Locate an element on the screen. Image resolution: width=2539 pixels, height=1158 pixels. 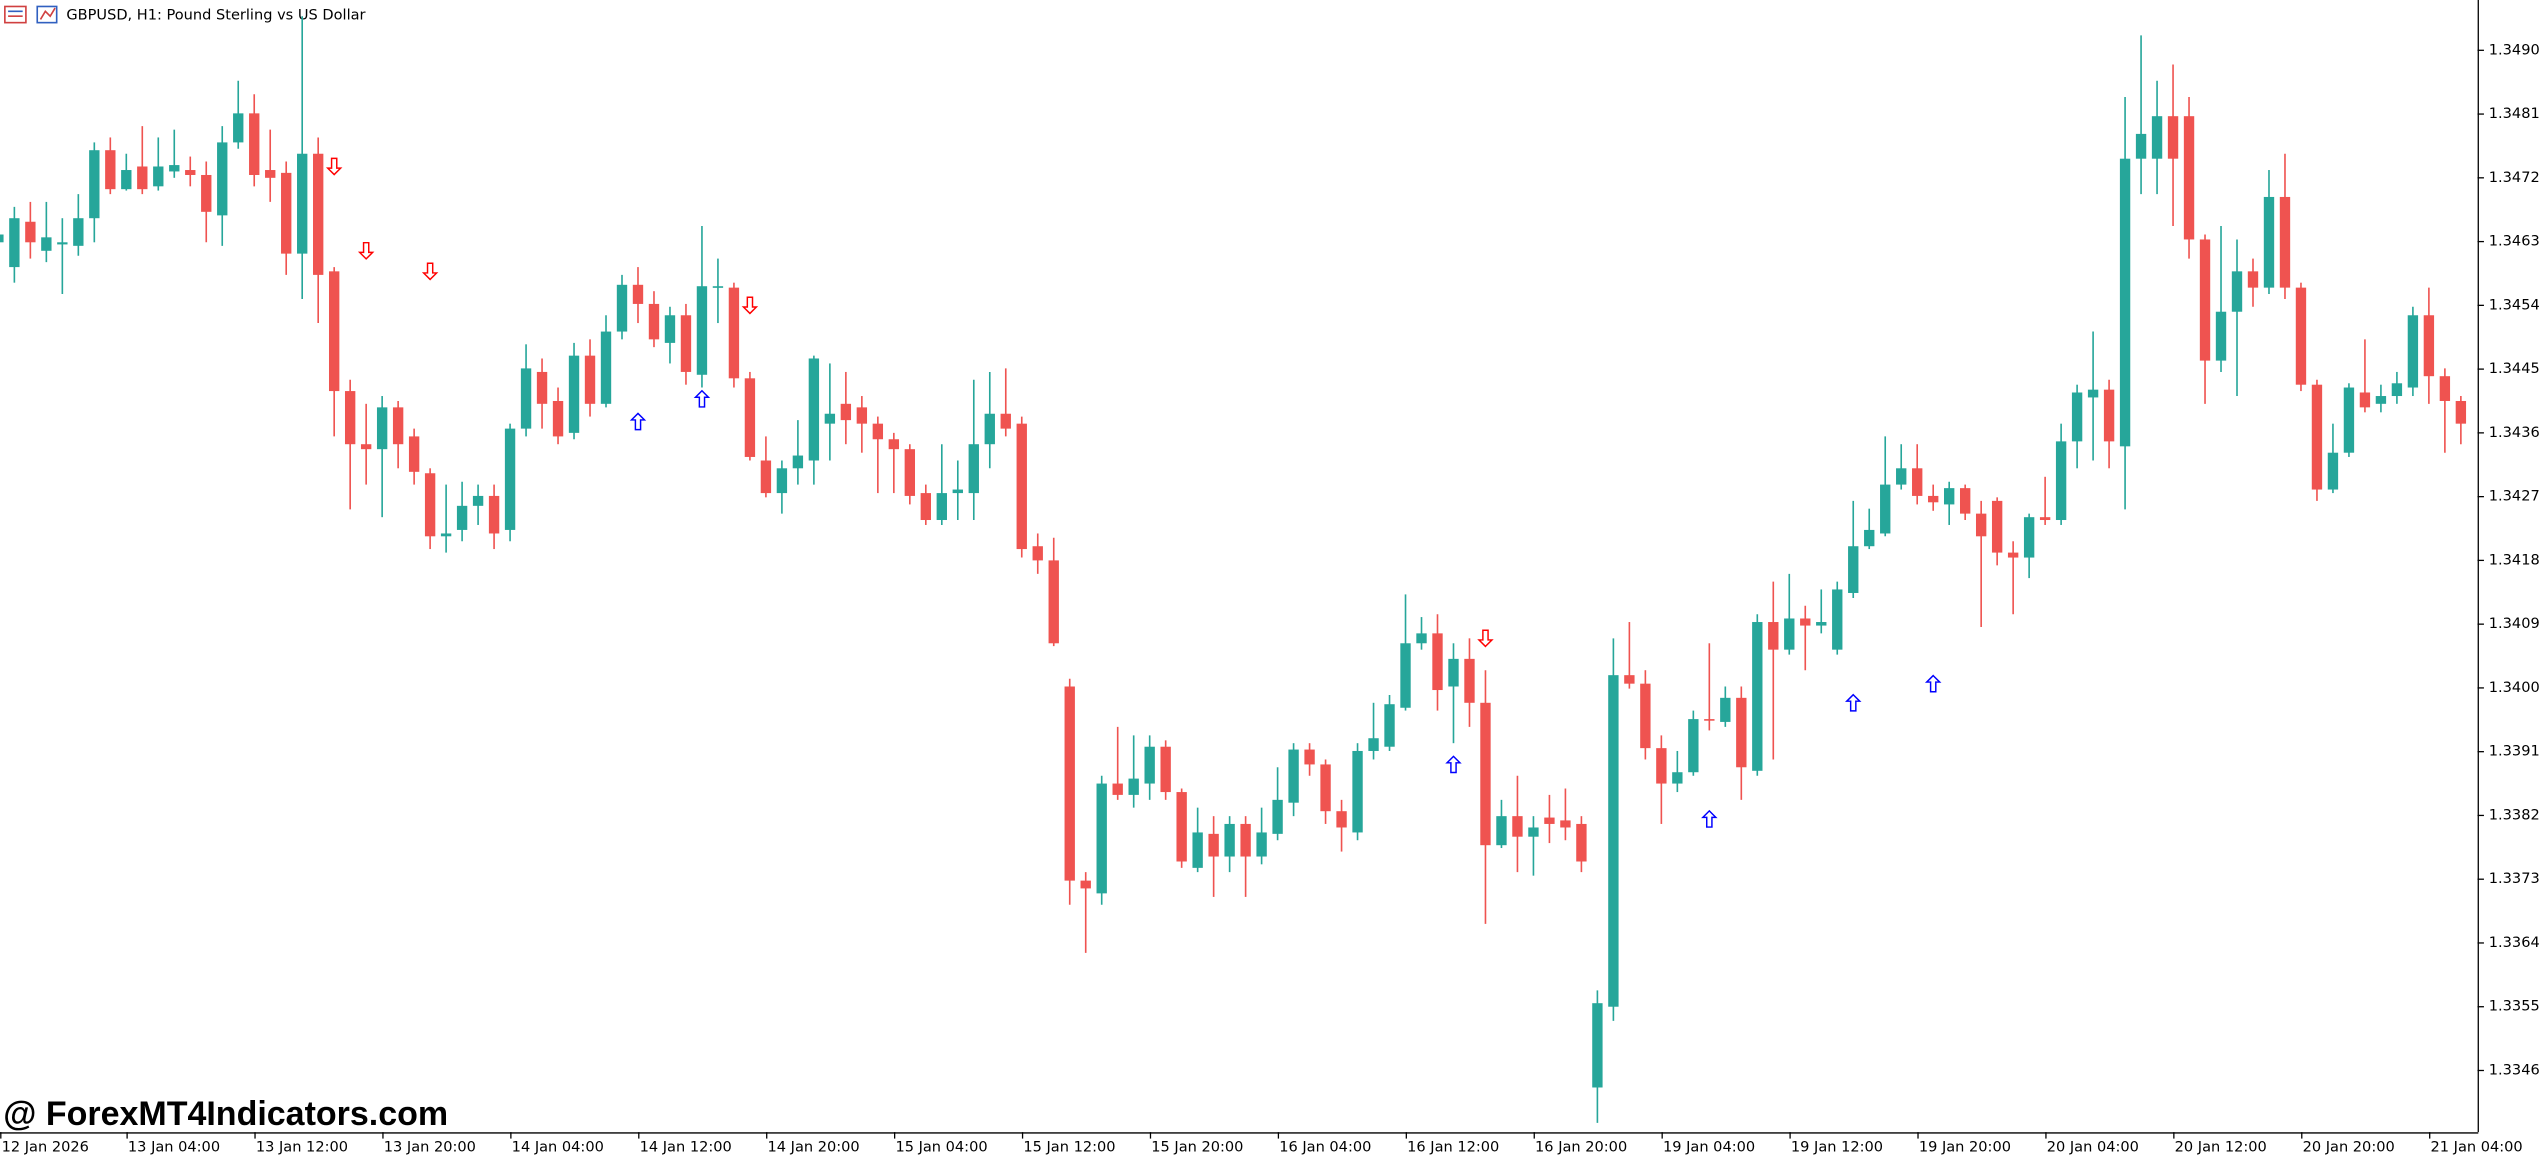
y-tick-label: 1.34630 is located at coordinates (2514, 241).